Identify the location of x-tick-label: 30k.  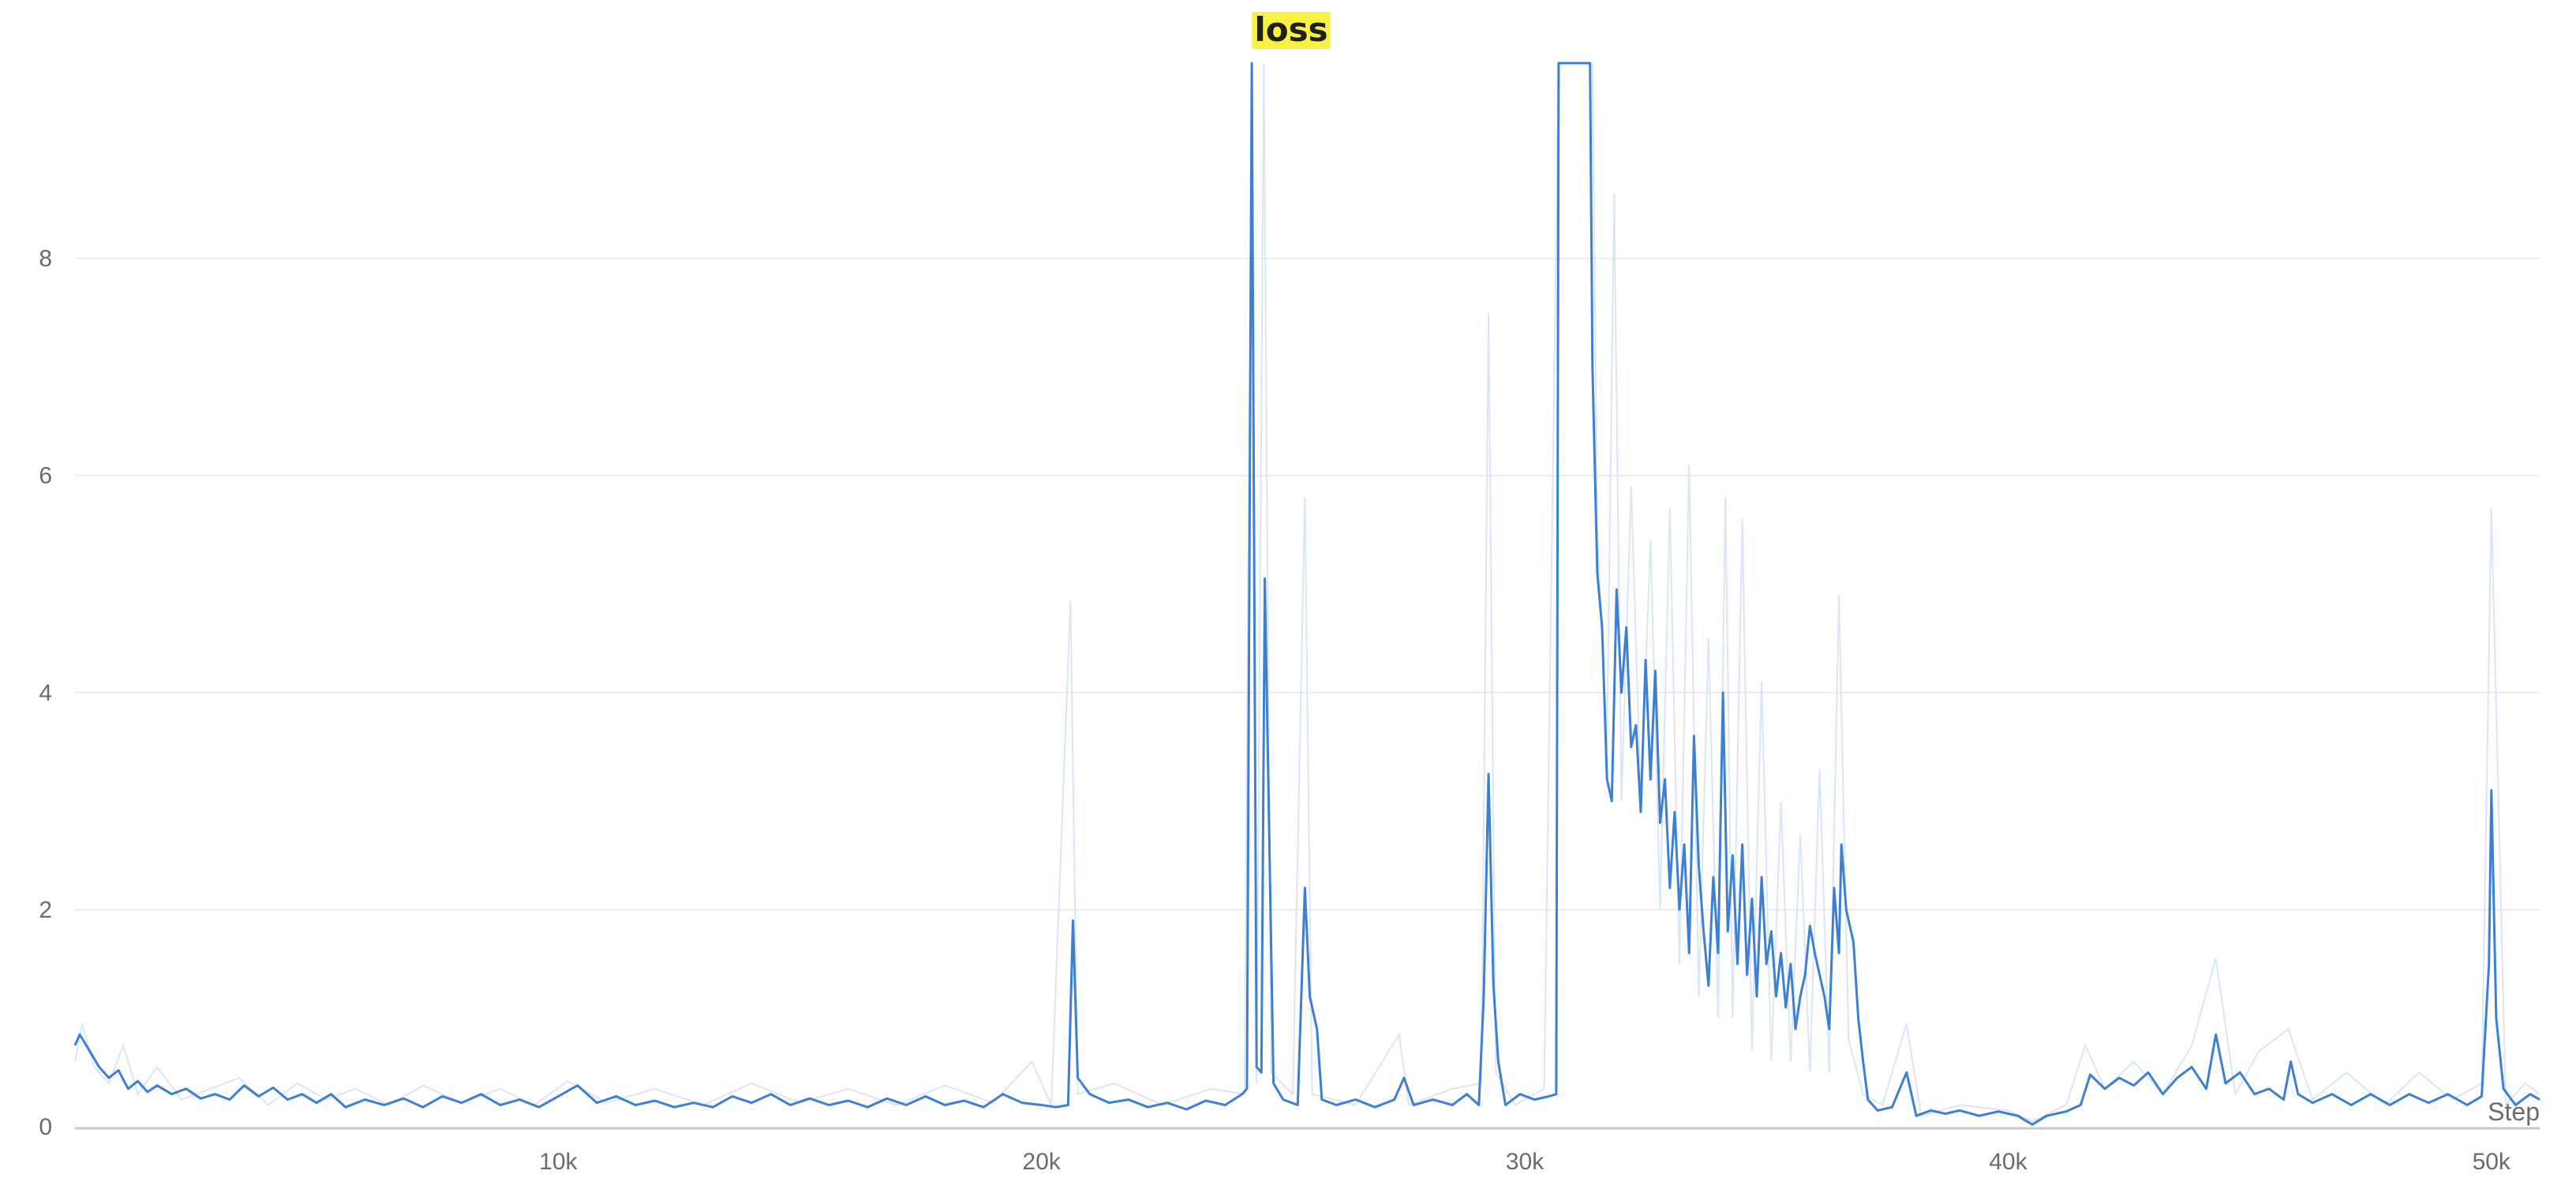
(1525, 1162).